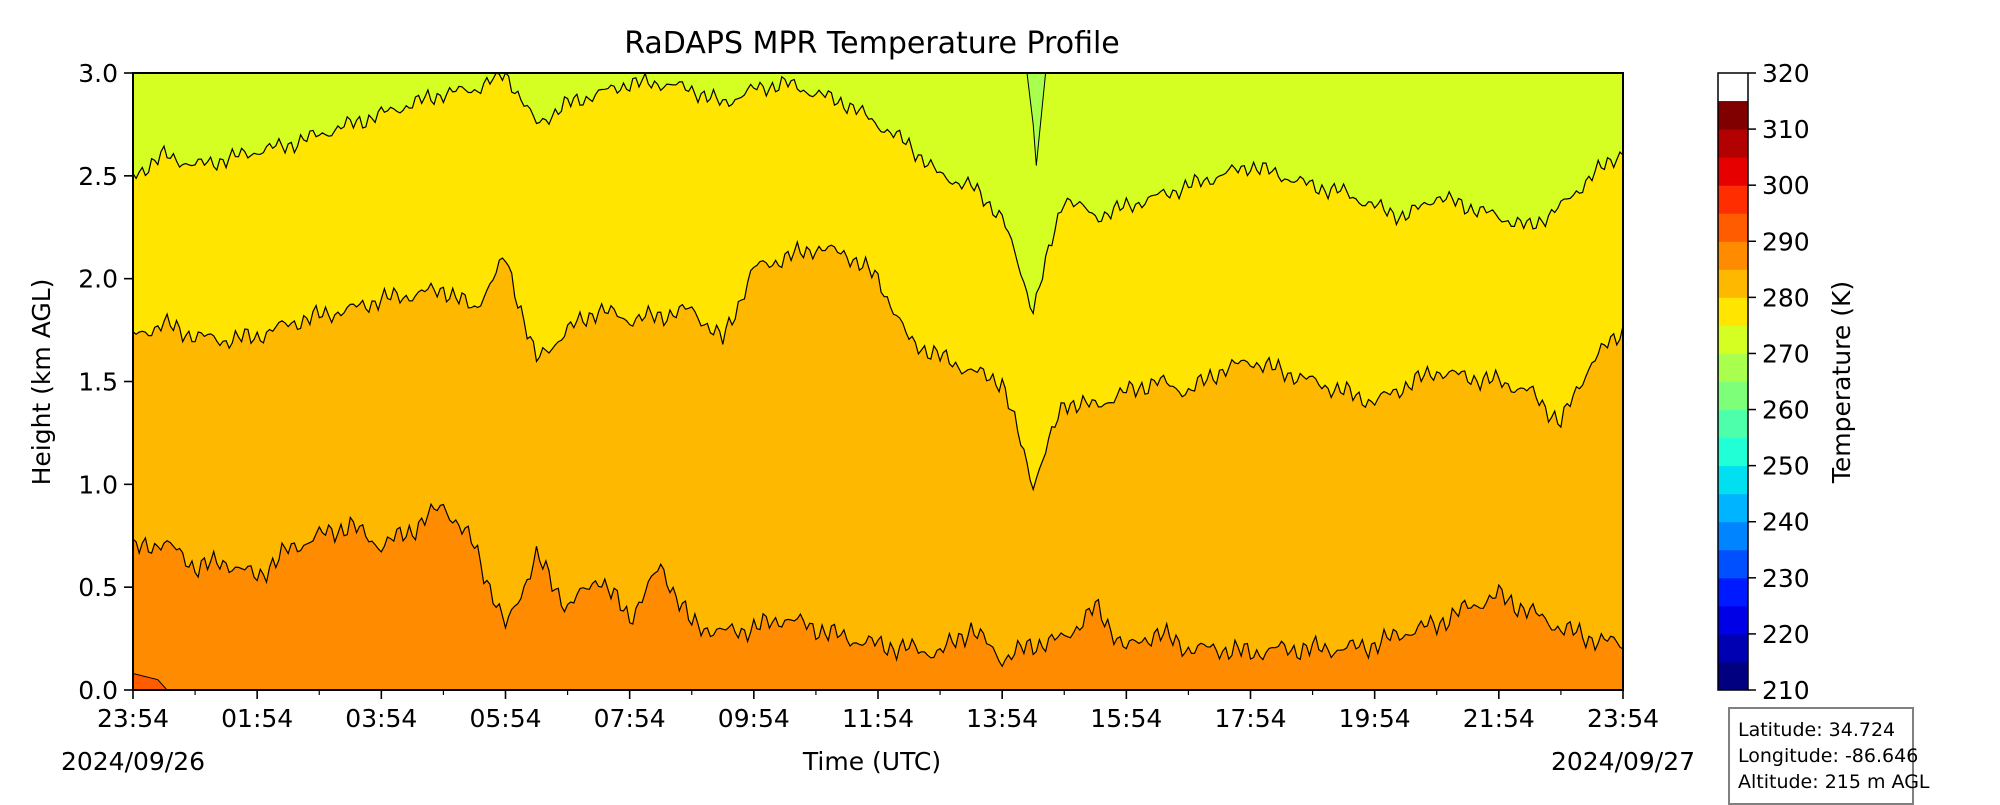 This screenshot has width=2000, height=805. I want to click on start-date-label: 2024/09/26, so click(133, 761).